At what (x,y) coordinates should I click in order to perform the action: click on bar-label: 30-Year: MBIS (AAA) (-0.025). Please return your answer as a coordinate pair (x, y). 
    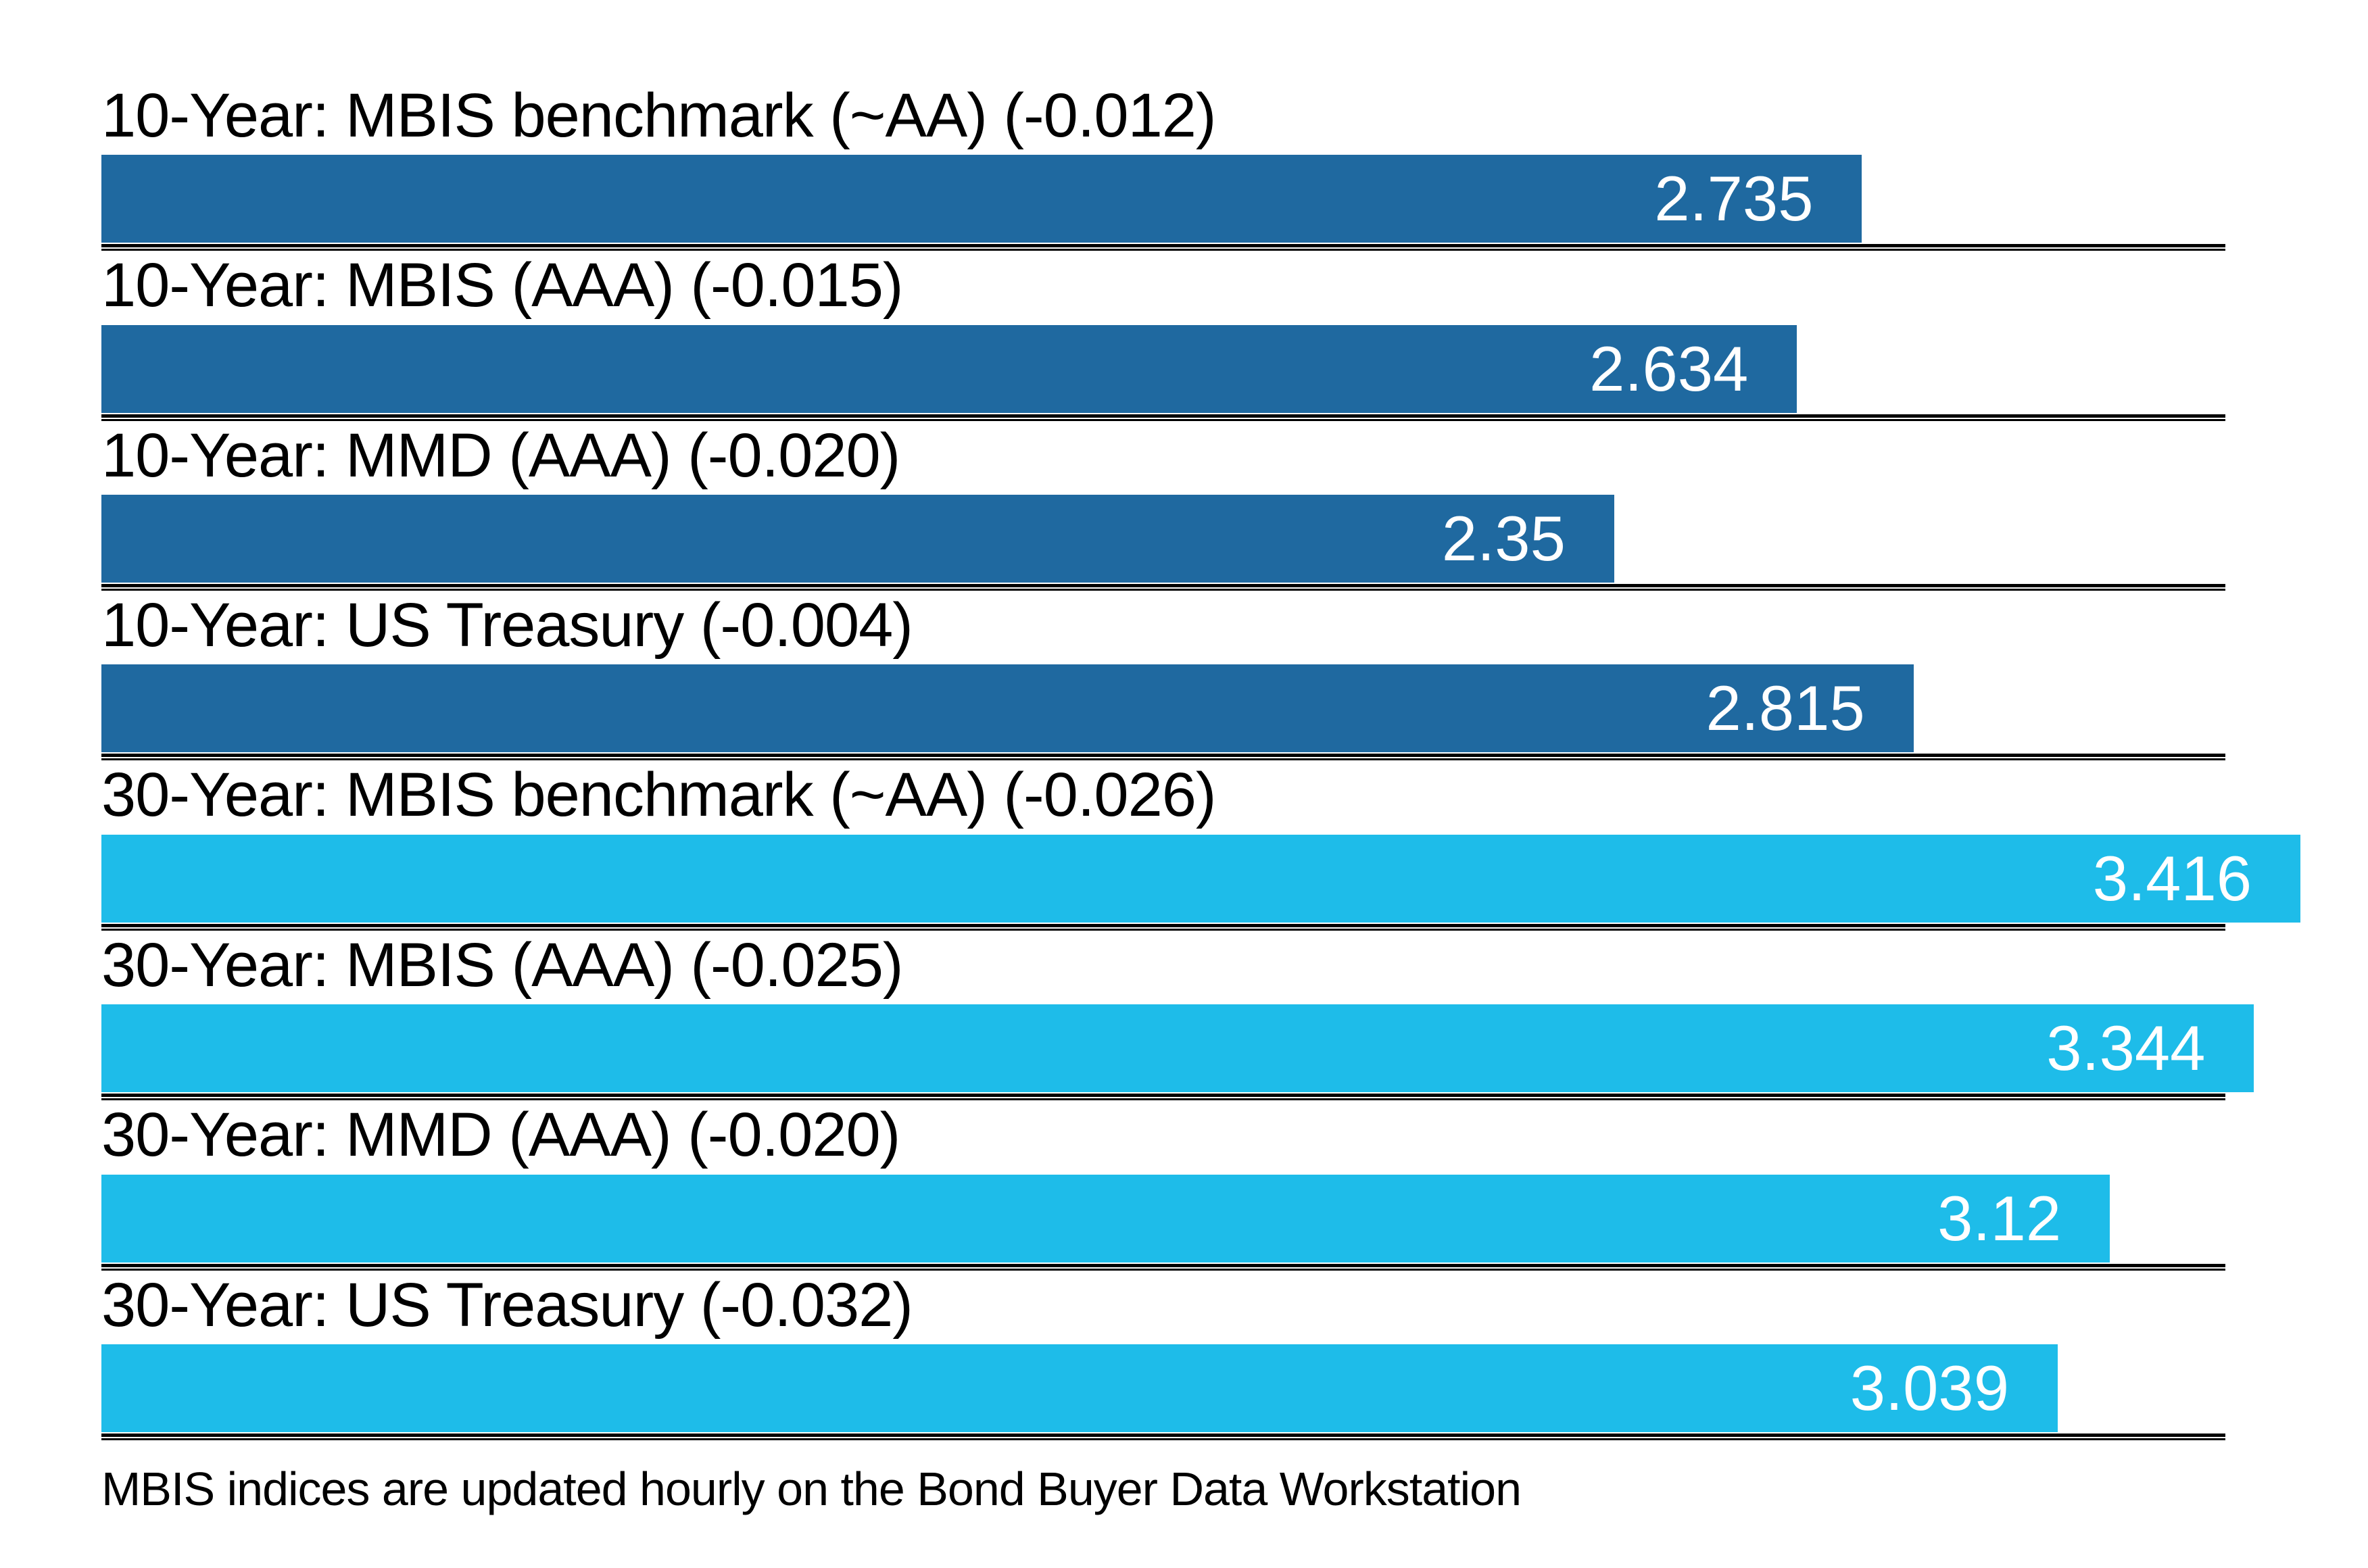
    Looking at the image, I should click on (502, 965).